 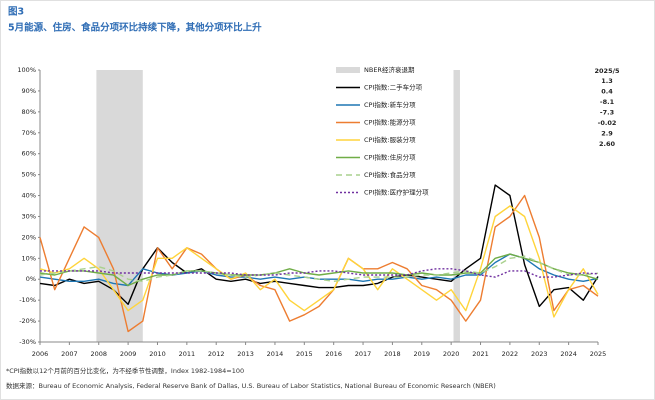 I want to click on legend-label: CPI指数:服装分项, so click(x=390, y=139).